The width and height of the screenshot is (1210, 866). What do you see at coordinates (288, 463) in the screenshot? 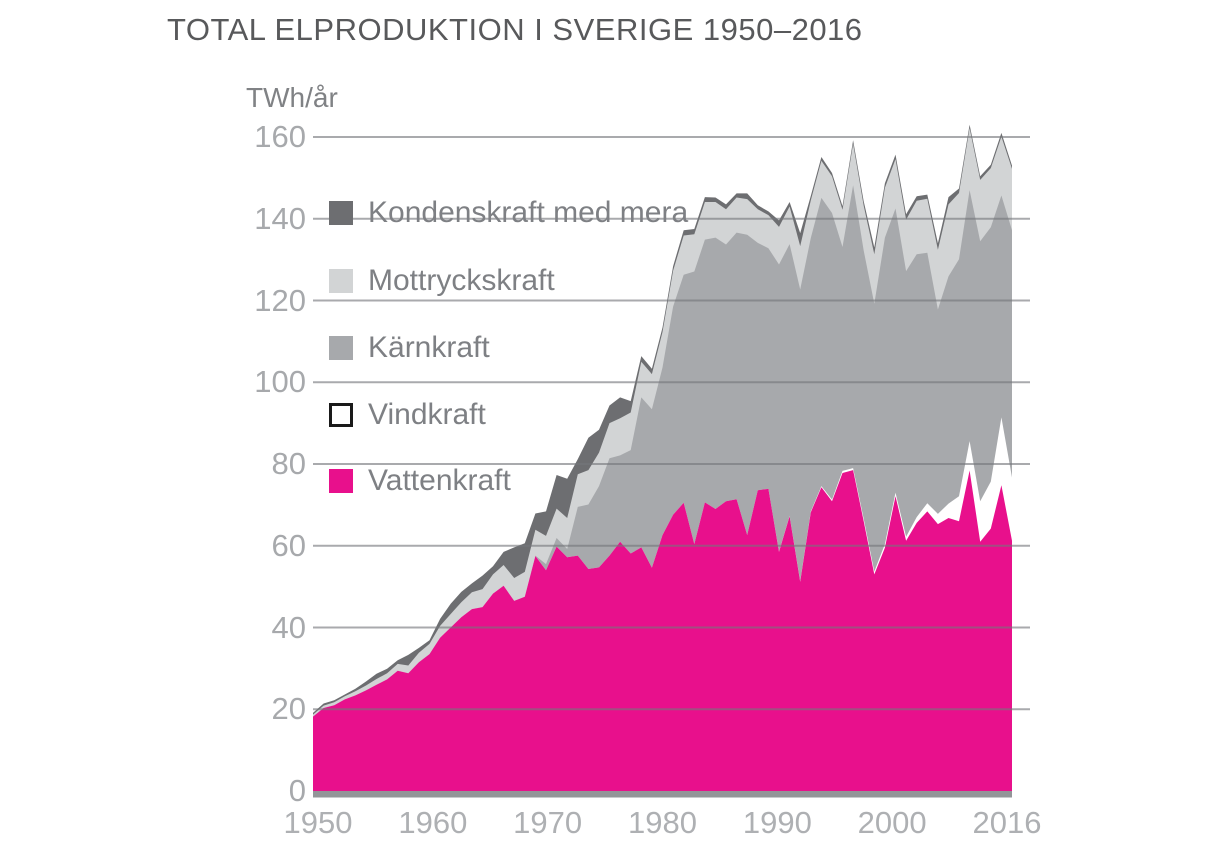
I see `y-tick-label-80: 80` at bounding box center [288, 463].